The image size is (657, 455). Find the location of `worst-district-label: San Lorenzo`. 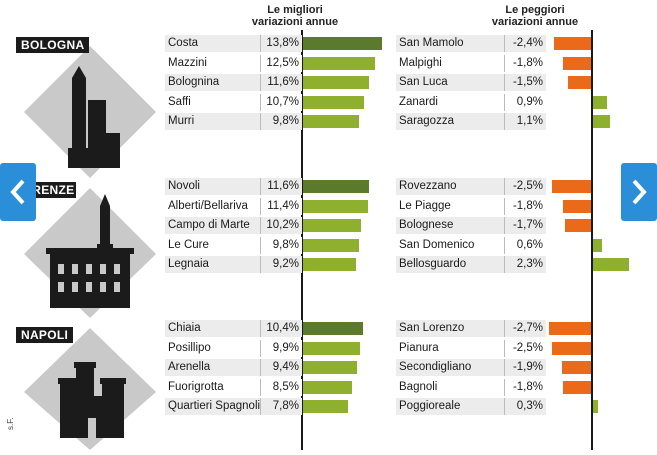

worst-district-label: San Lorenzo is located at coordinates (432, 328).